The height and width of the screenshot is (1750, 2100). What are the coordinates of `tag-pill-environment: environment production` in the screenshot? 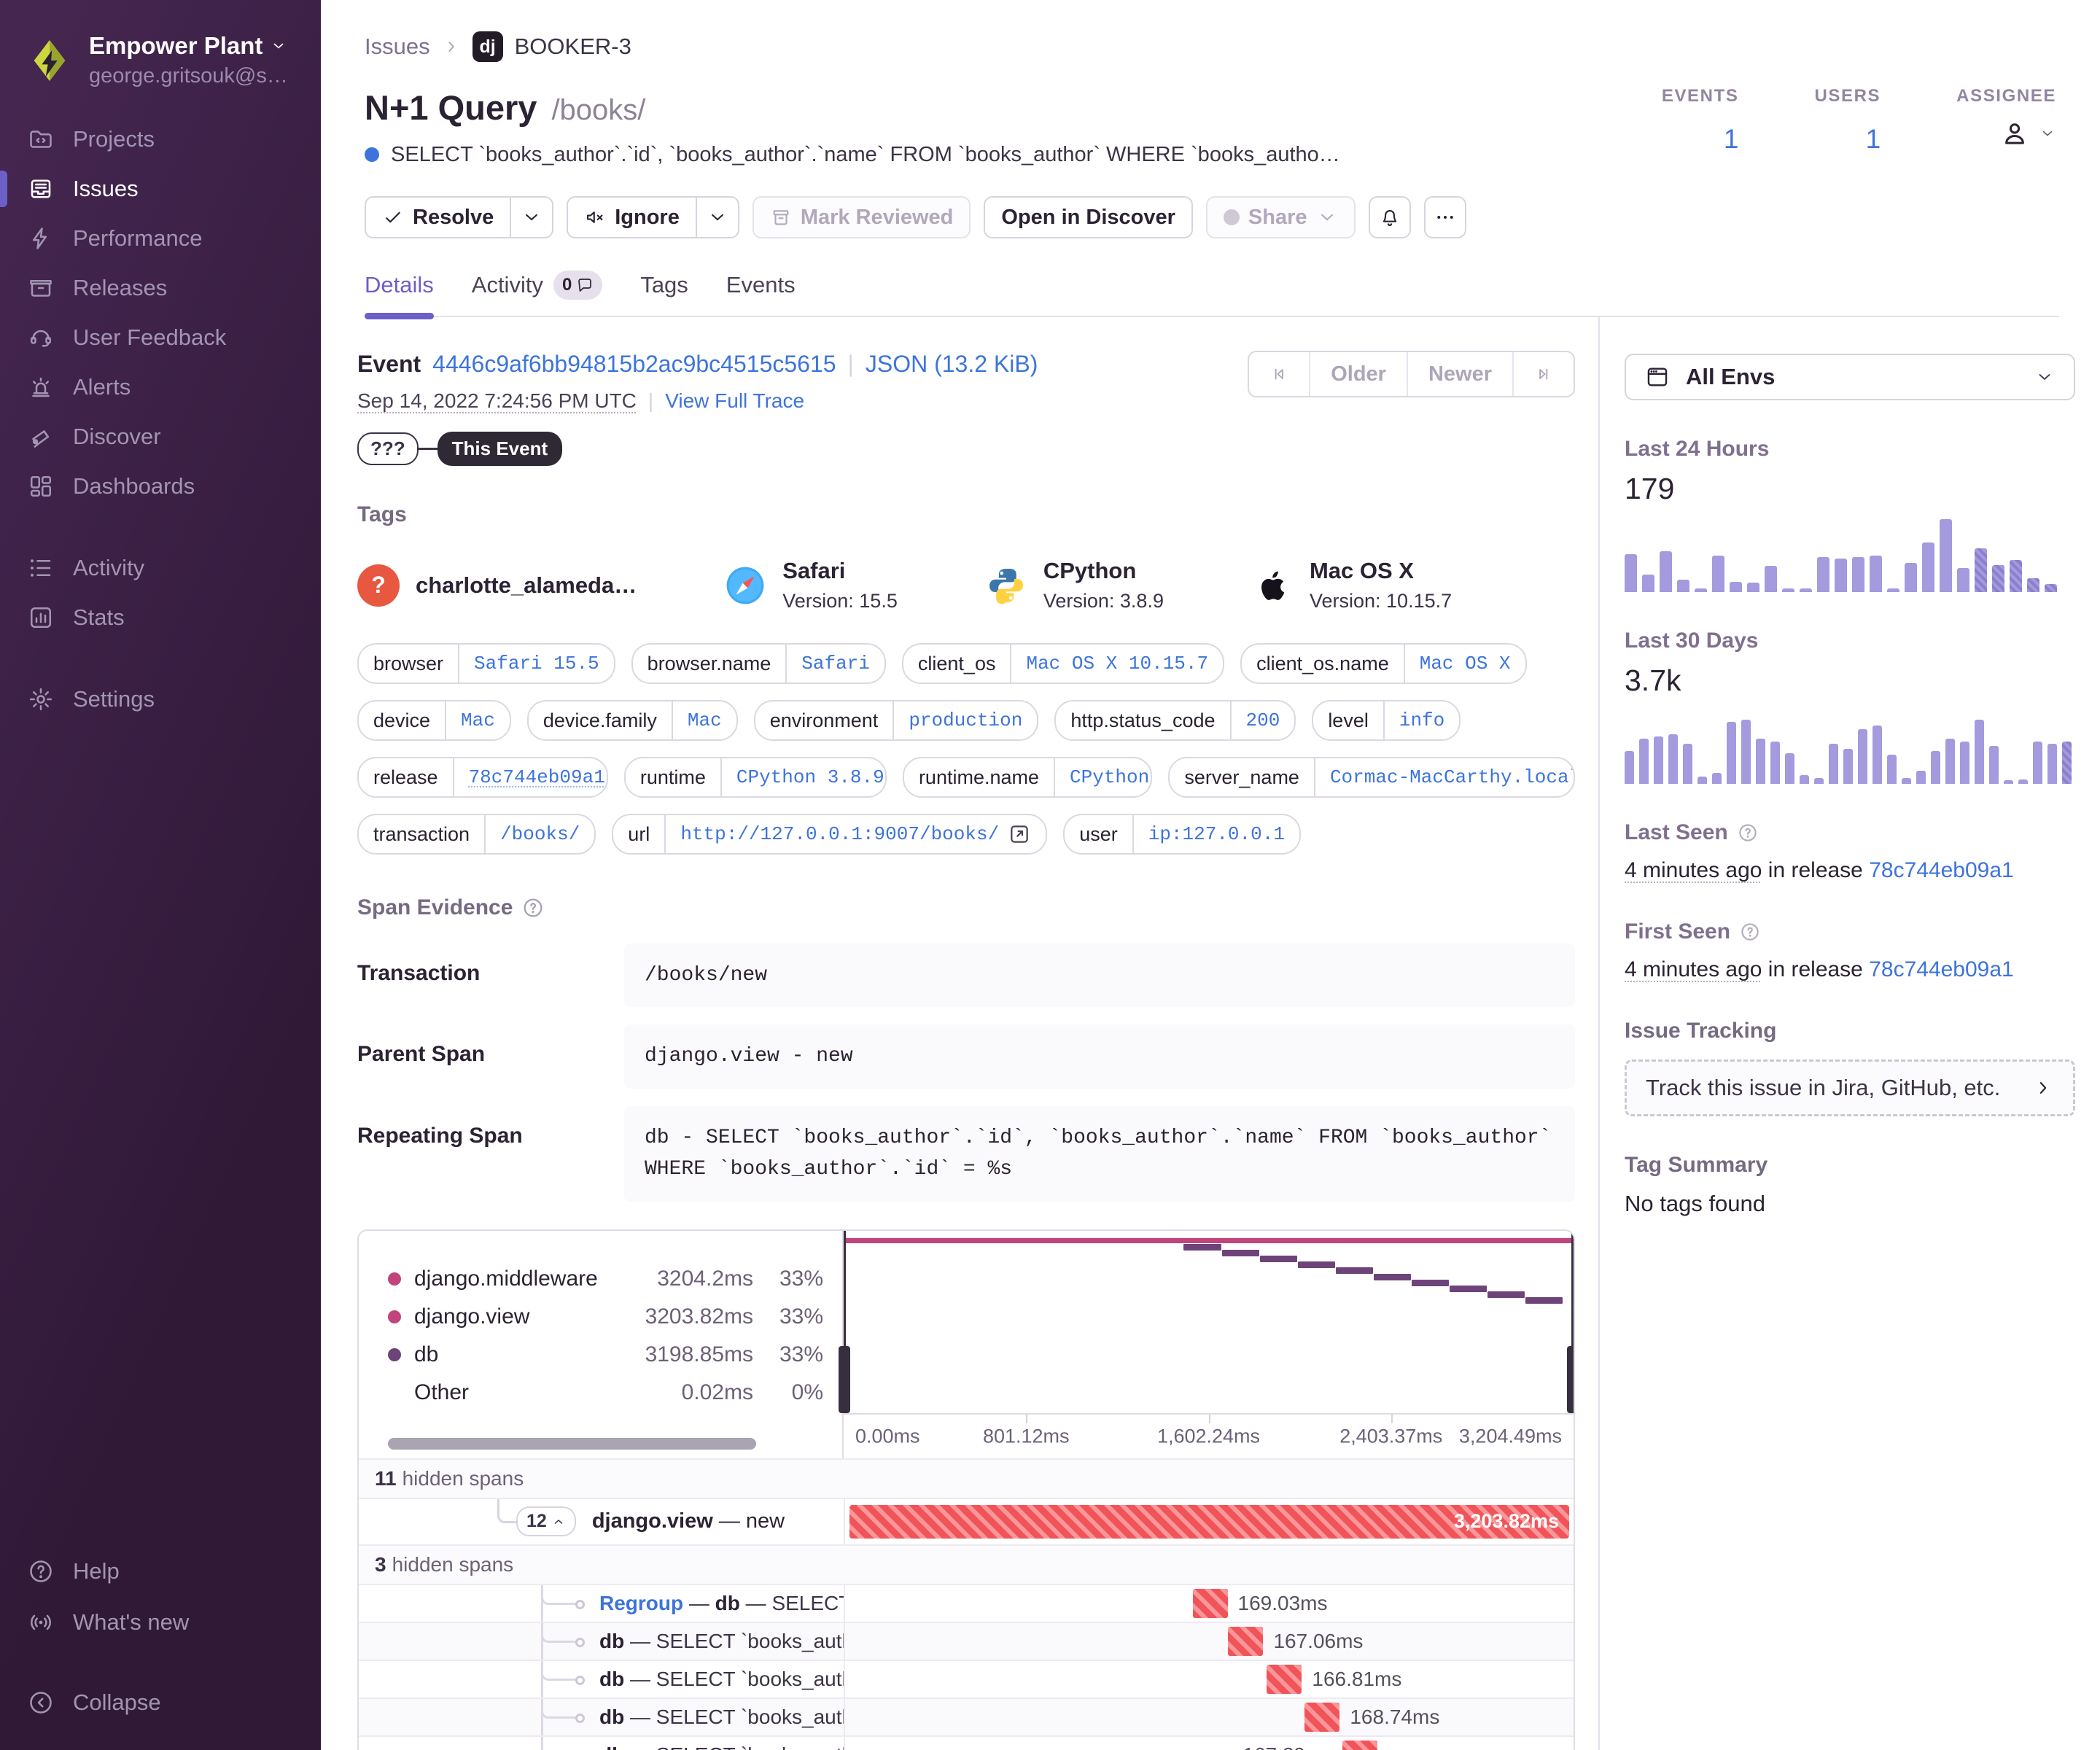 It's located at (896, 720).